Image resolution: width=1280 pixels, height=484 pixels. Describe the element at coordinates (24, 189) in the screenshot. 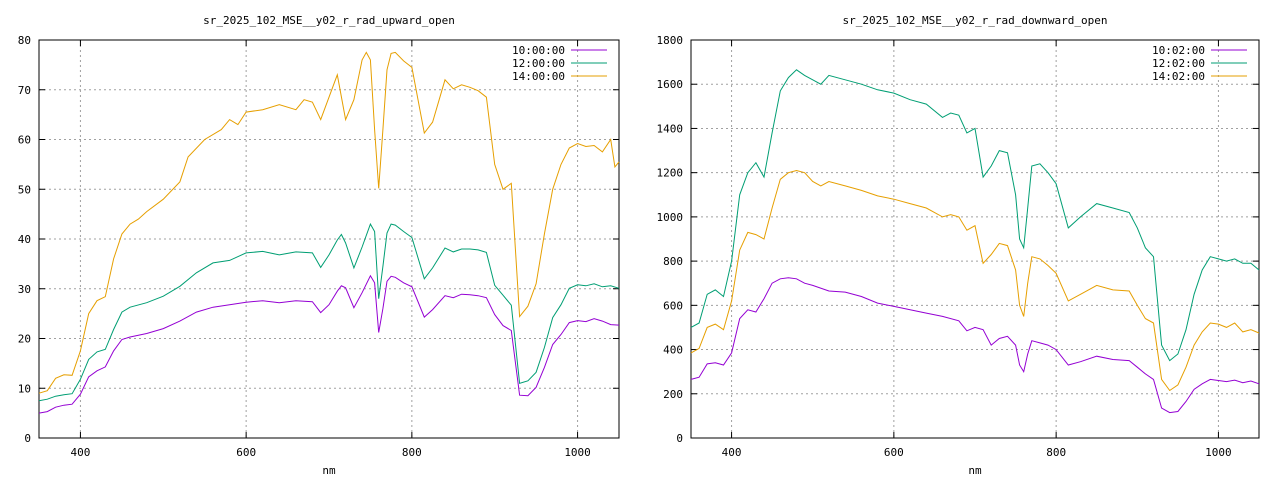

I see `y-tick-label: 50` at that location.